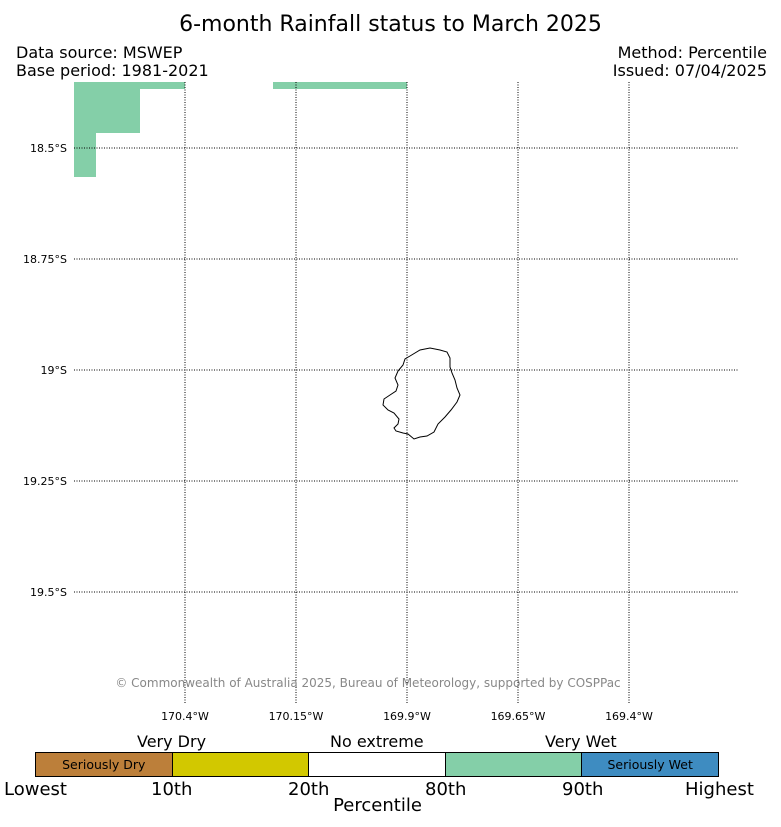 The height and width of the screenshot is (827, 781). I want to click on lon-label: 170.15°W, so click(296, 716).